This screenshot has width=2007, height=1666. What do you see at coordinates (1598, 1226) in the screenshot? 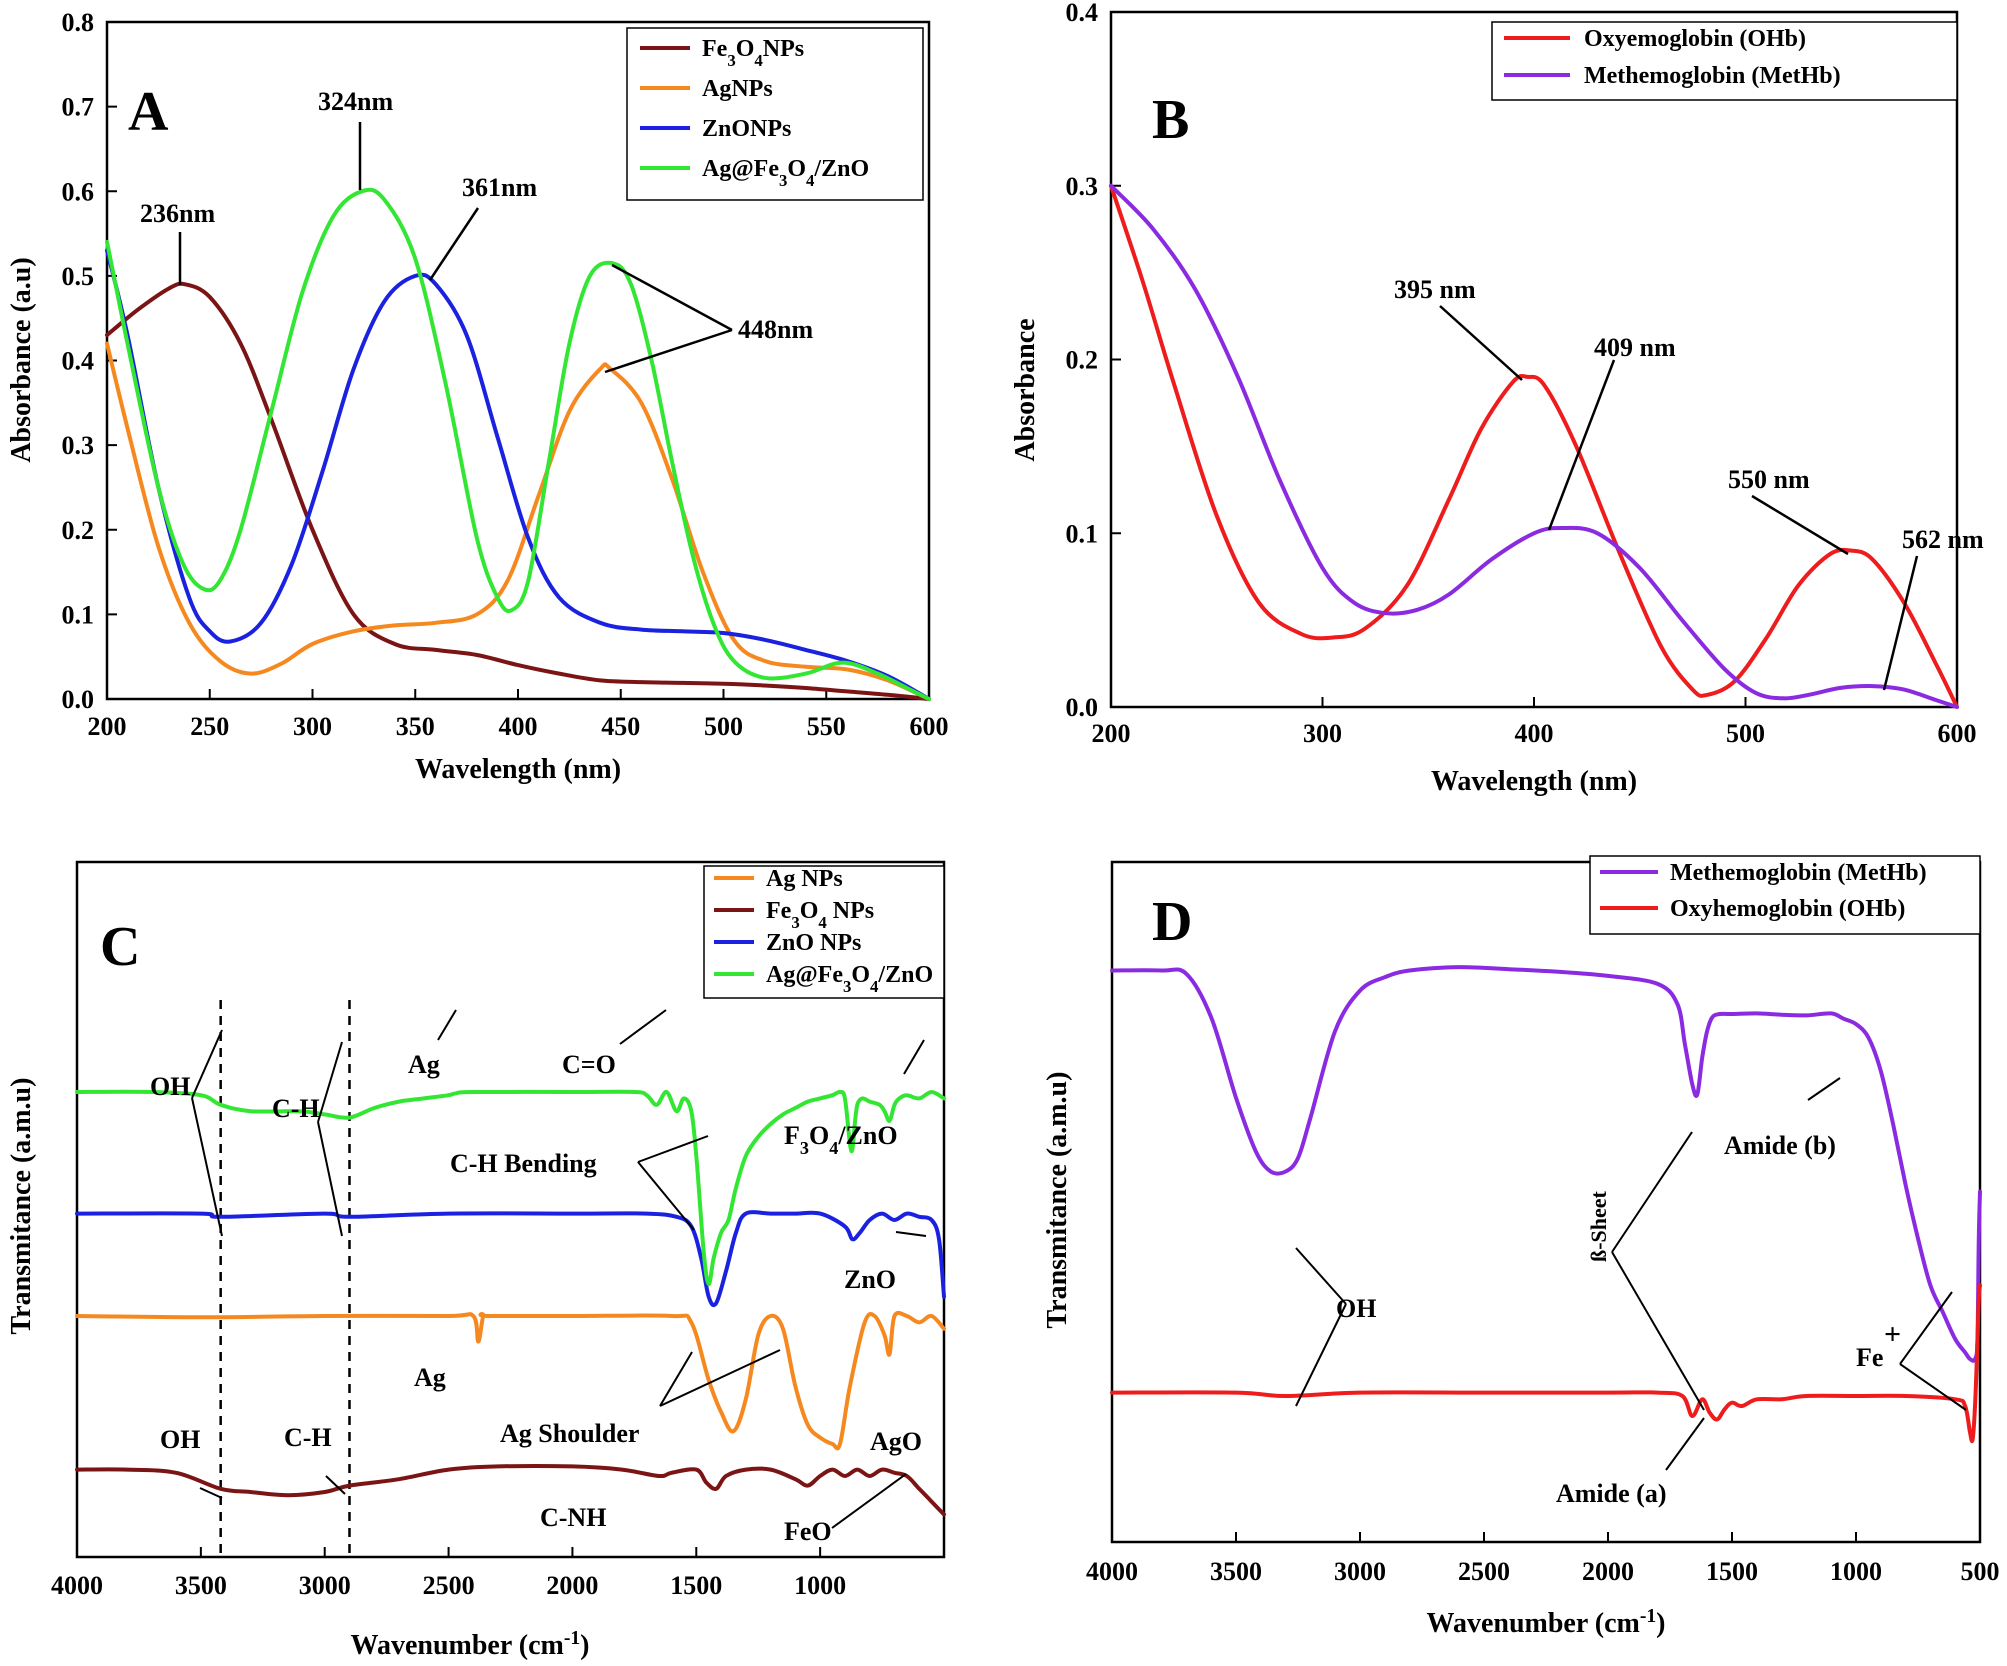
I see `annotation-beta-sheet: ß-Sheet` at bounding box center [1598, 1226].